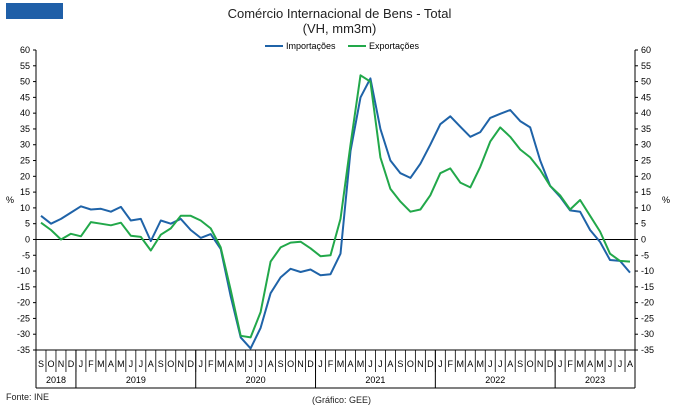  What do you see at coordinates (495, 380) in the screenshot?
I see `year-label: 2022` at bounding box center [495, 380].